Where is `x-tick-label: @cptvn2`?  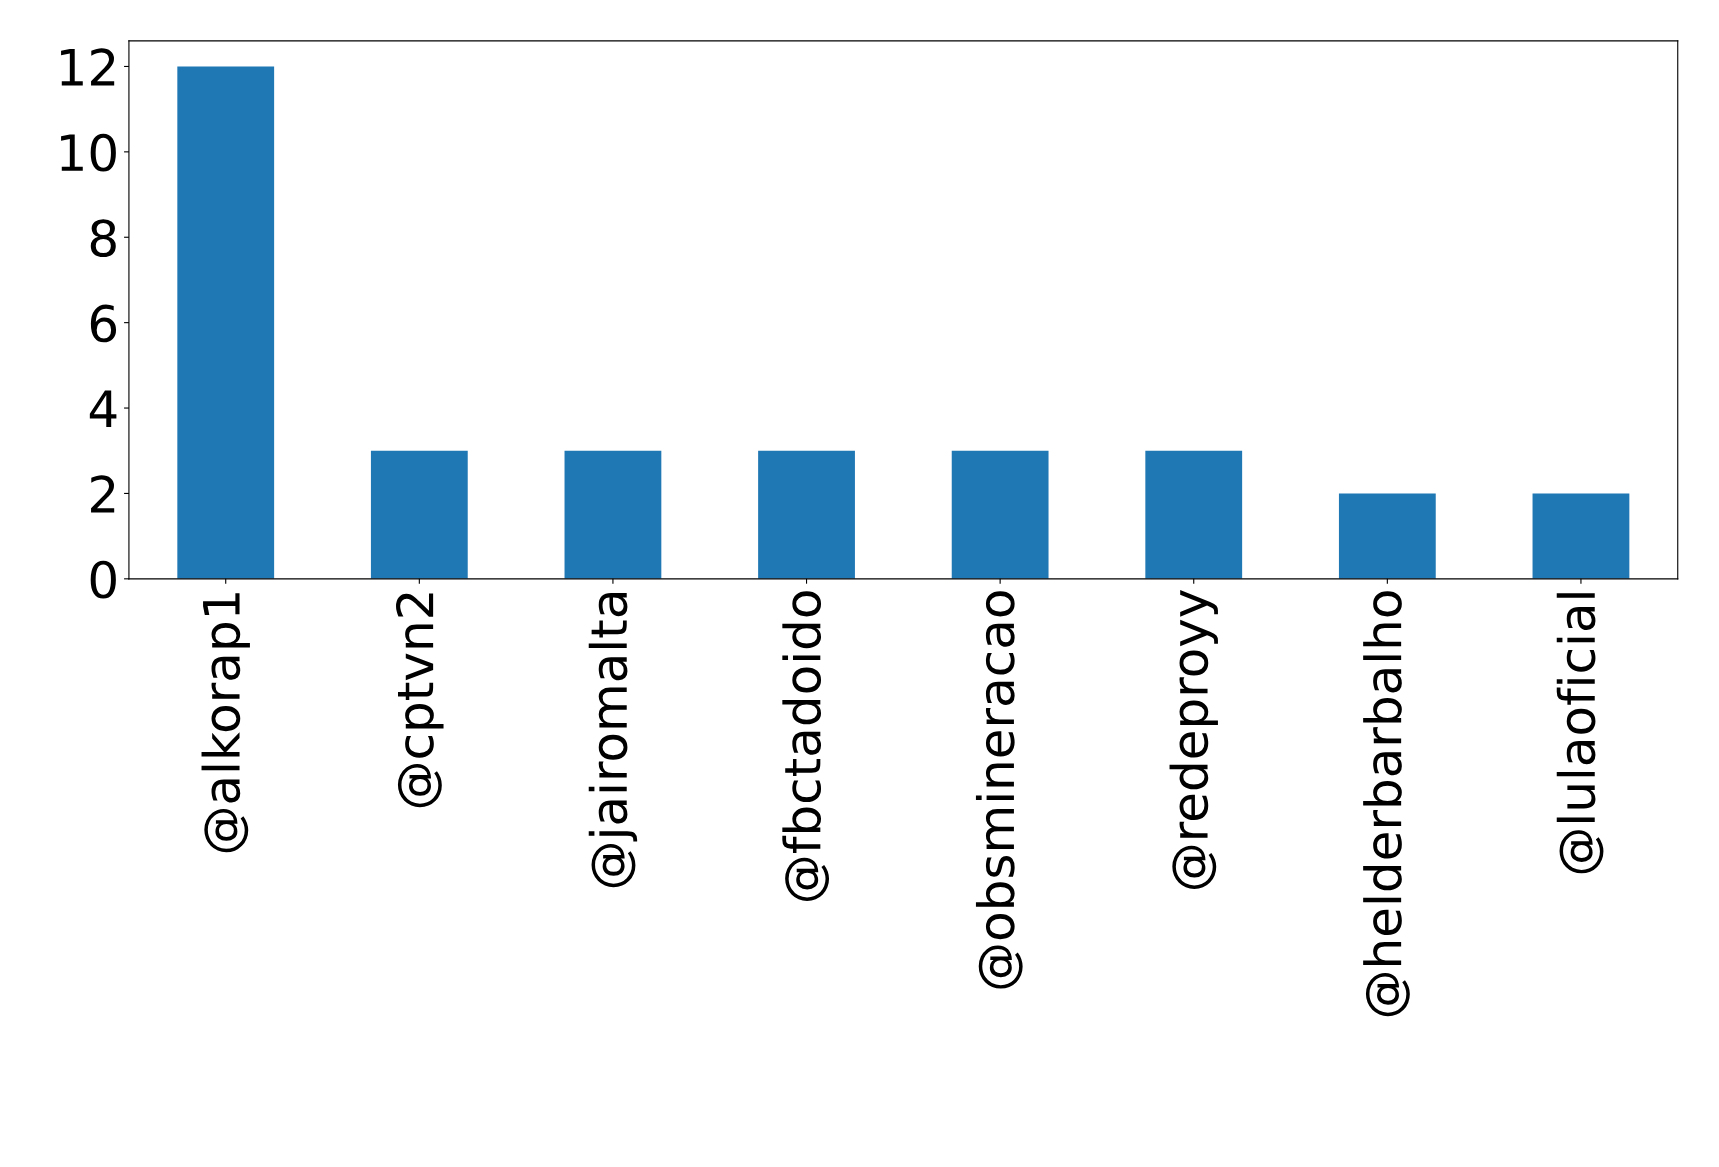
x-tick-label: @cptvn2 is located at coordinates (420, 700).